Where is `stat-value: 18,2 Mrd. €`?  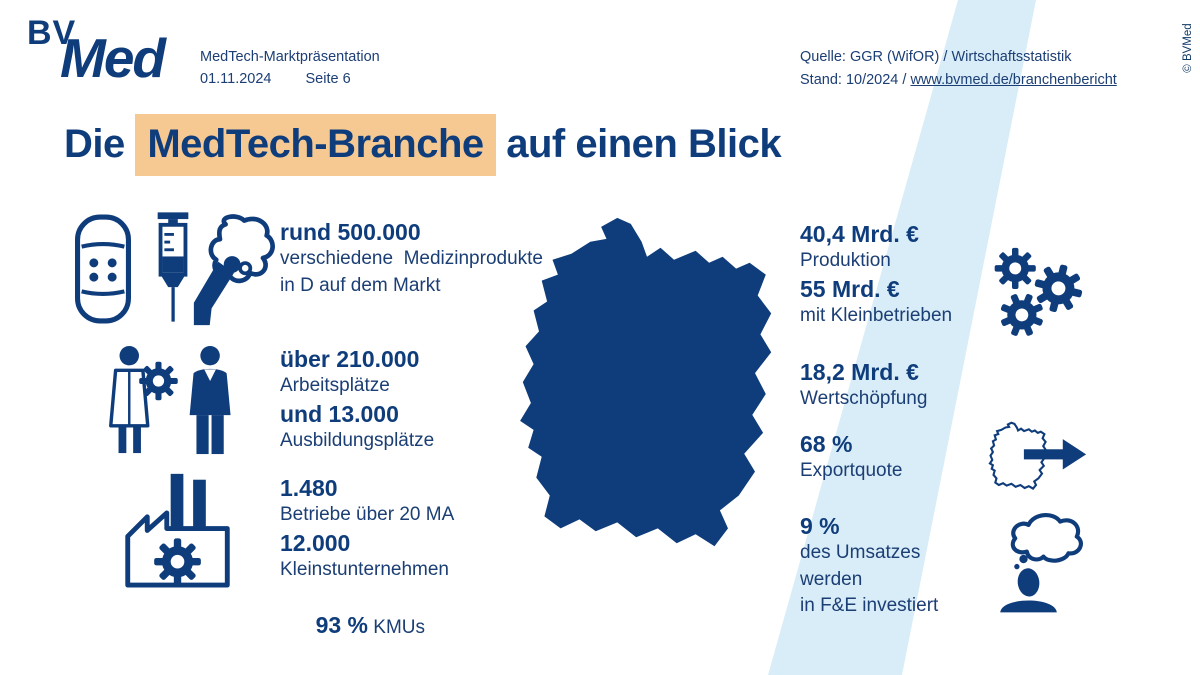
stat-value: 18,2 Mrd. € is located at coordinates (859, 372).